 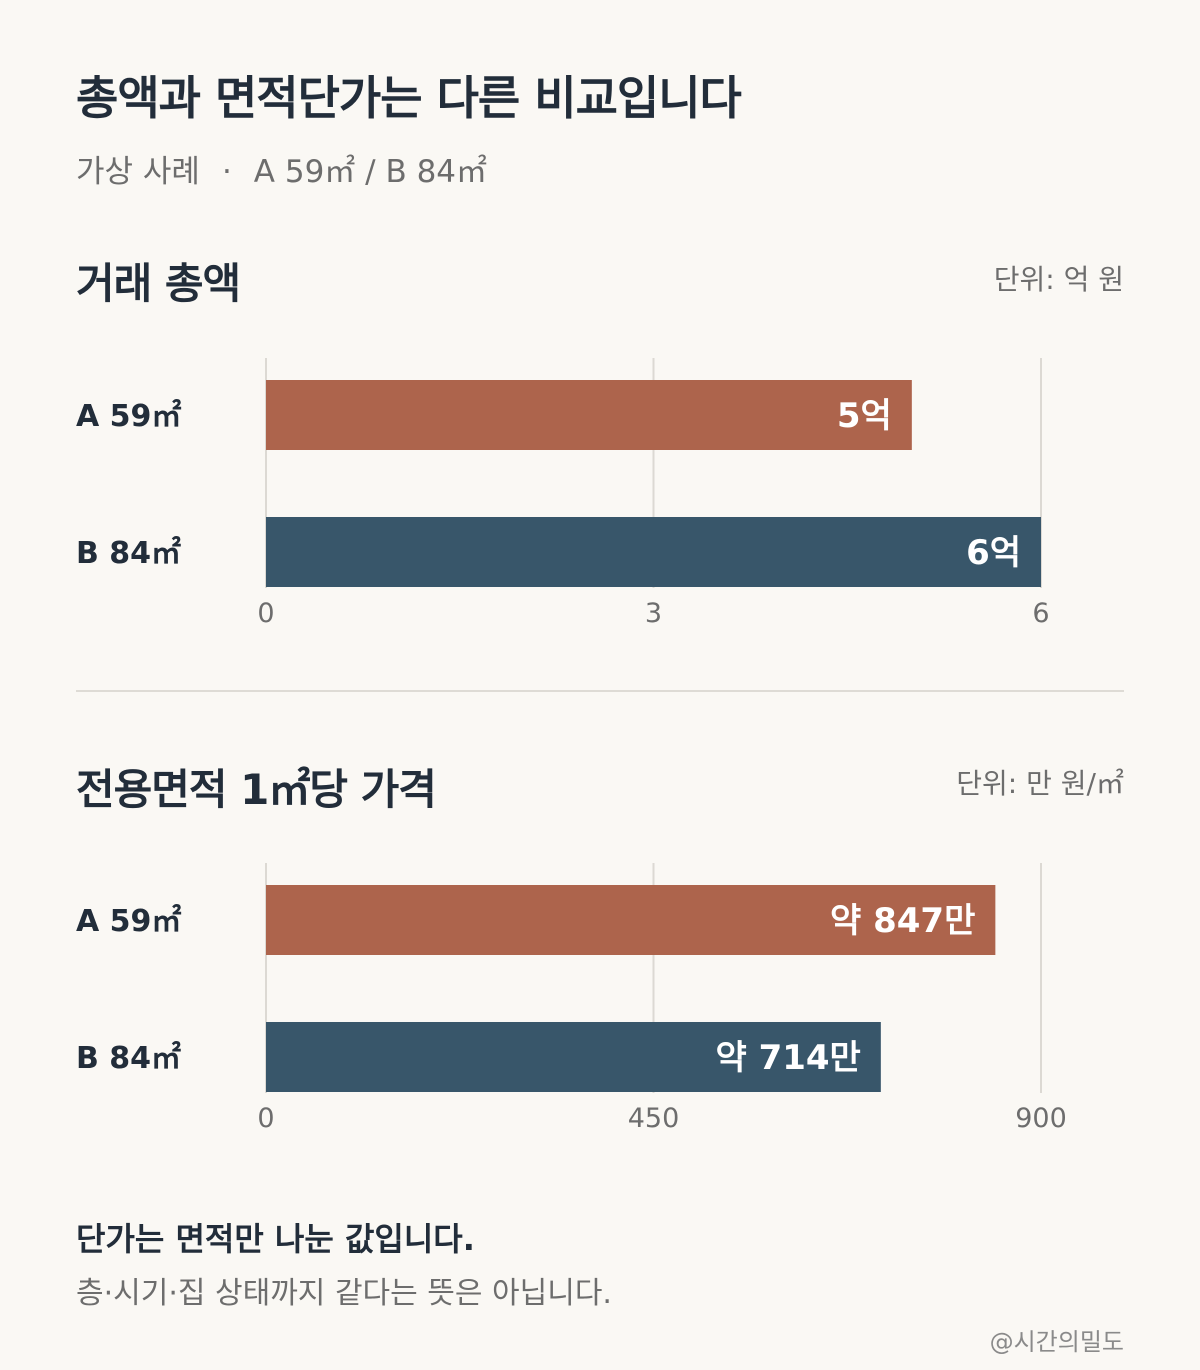 What do you see at coordinates (902, 921) in the screenshot?
I see `bar-value-label: 약 847만` at bounding box center [902, 921].